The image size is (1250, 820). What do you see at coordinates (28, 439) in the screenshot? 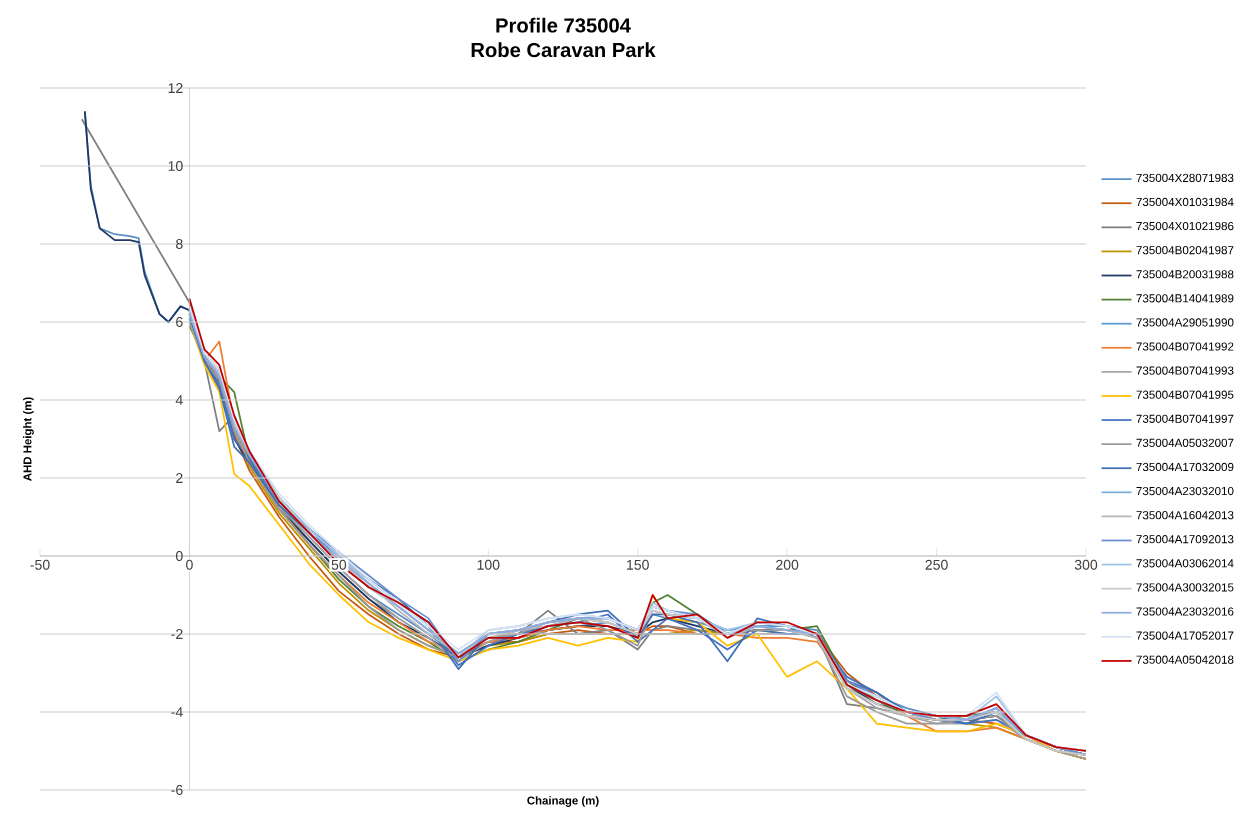
I see `y-axis-title: AHD Height (m)` at bounding box center [28, 439].